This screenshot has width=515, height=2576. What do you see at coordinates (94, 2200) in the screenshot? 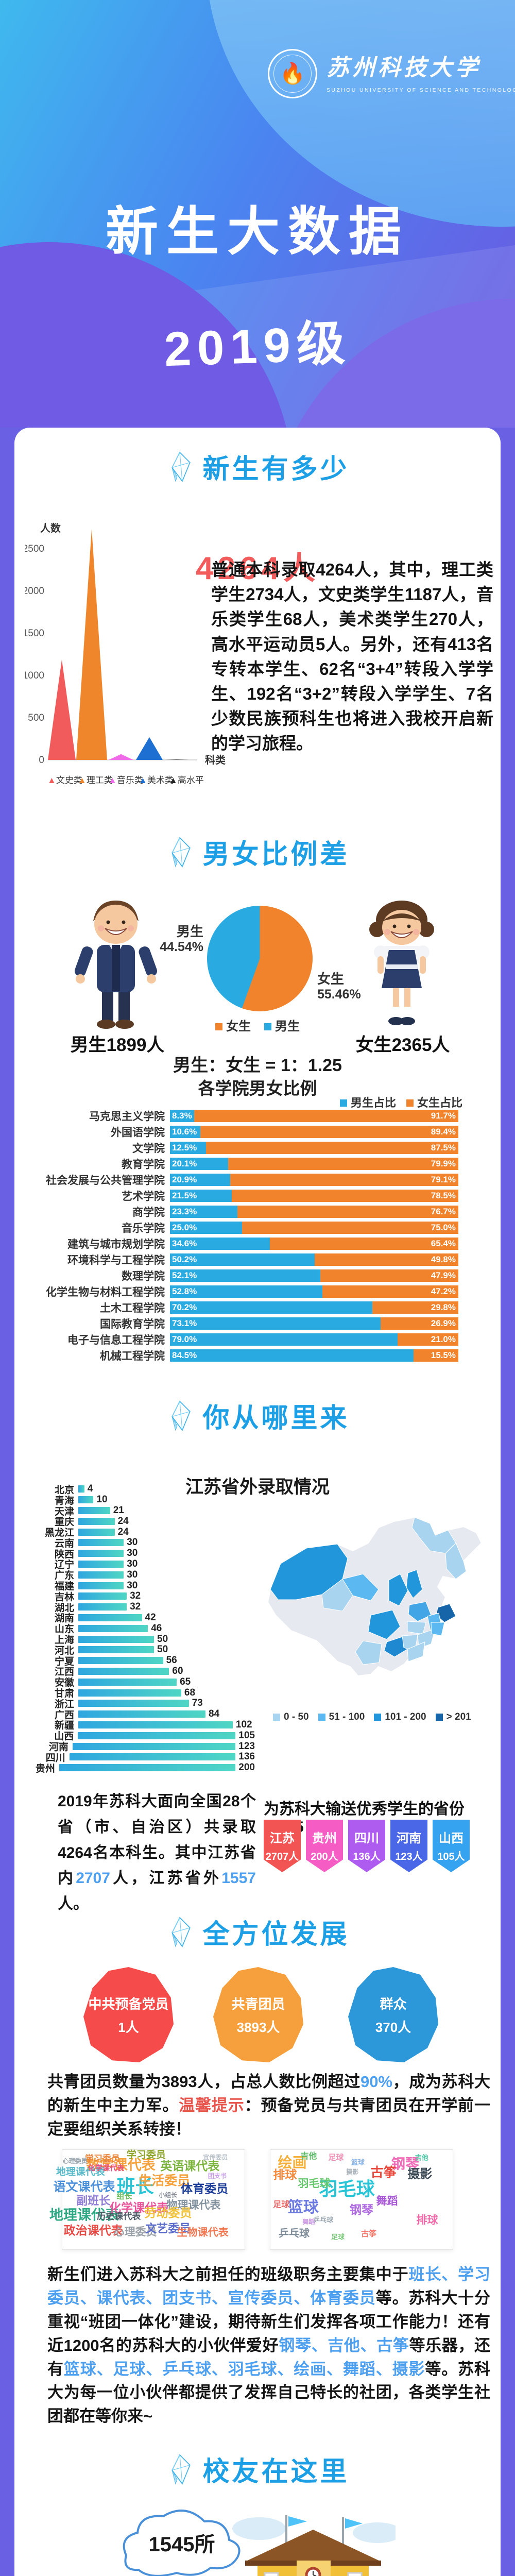
I see `wordcloud-word: 副班长` at bounding box center [94, 2200].